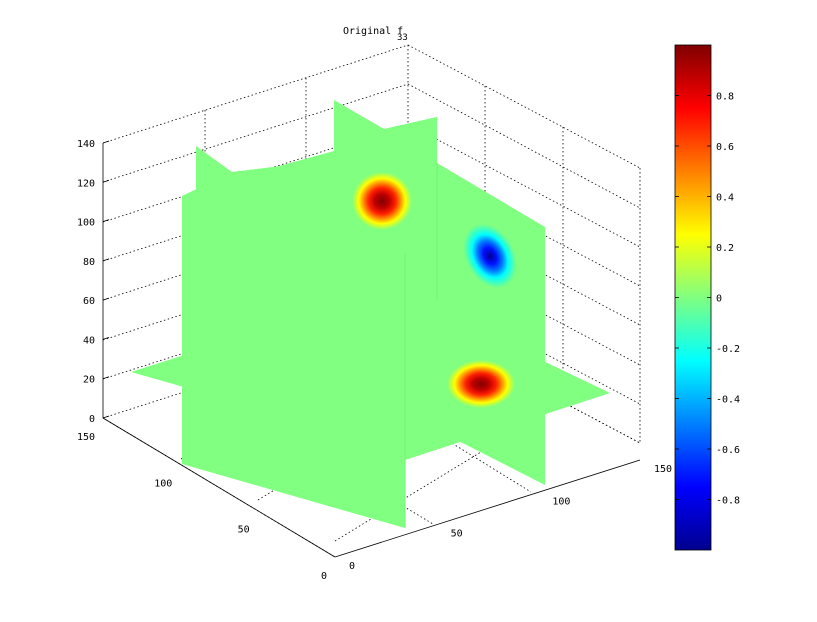  Describe the element at coordinates (663, 469) in the screenshot. I see `x-tick-label: 150` at that location.